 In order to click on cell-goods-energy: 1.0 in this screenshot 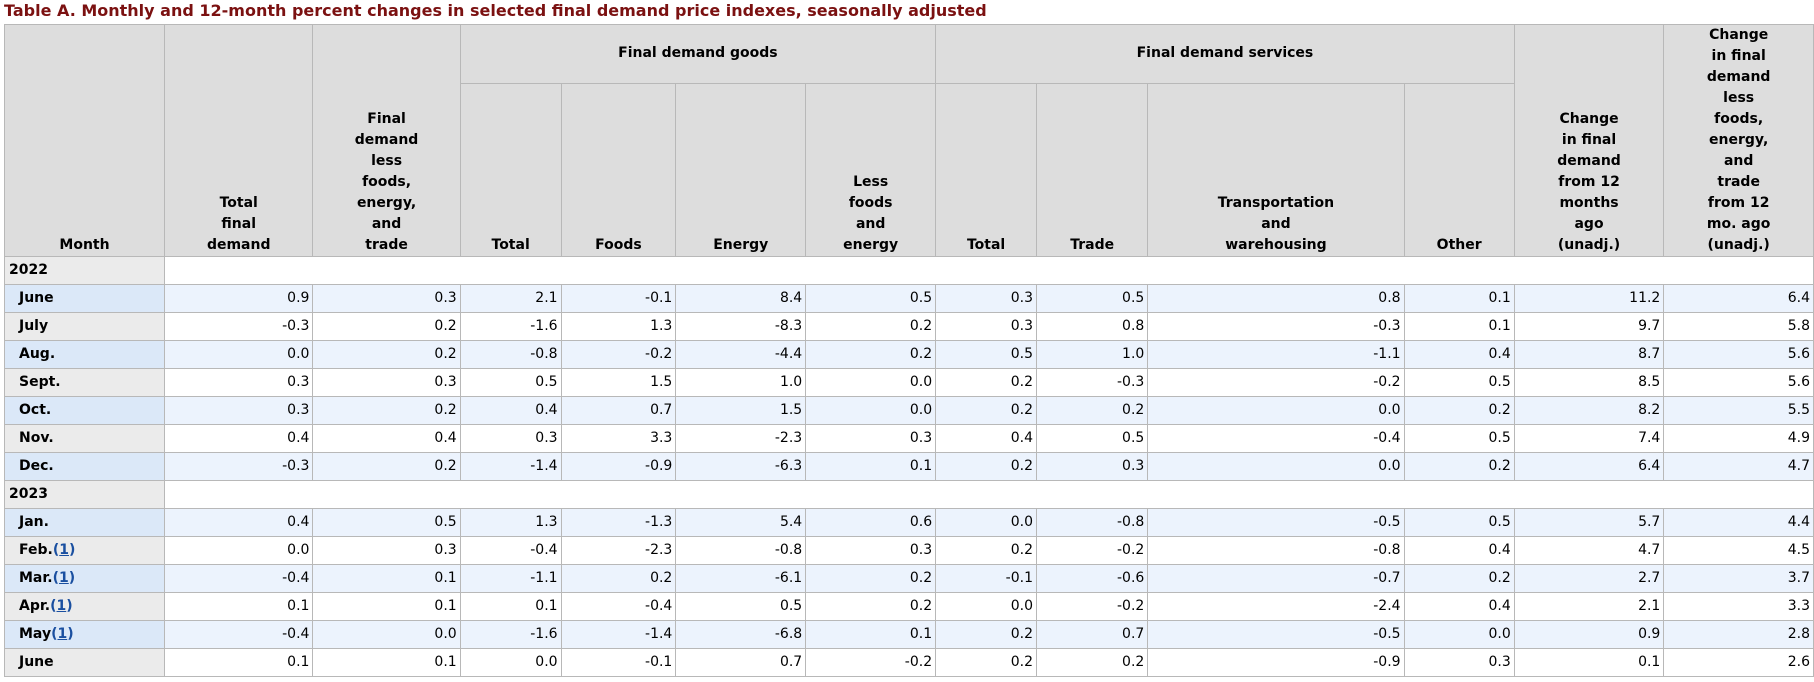, I will do `click(741, 382)`.